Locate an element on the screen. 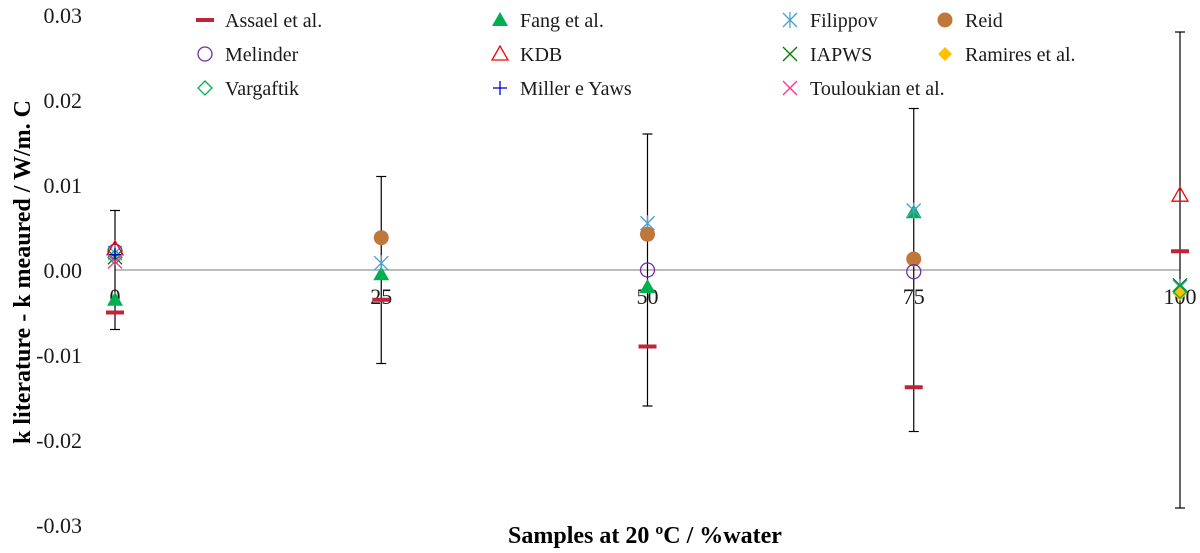 The height and width of the screenshot is (553, 1200). legend-item-reid: Reid is located at coordinates (970, 21).